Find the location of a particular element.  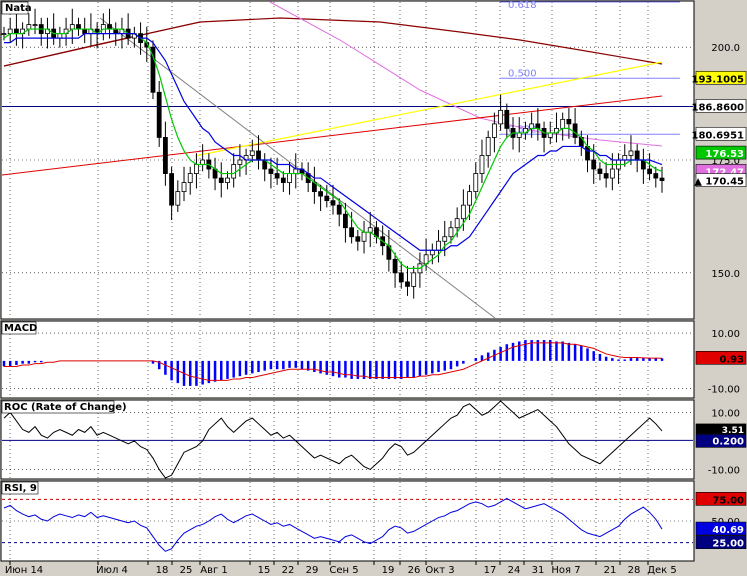

x-tick-label: Июн 14 is located at coordinates (24, 570).